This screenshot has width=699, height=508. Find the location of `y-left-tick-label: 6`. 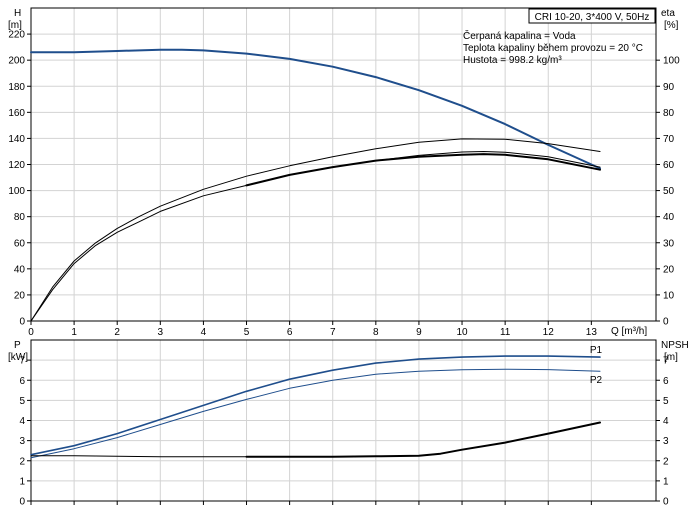

y-left-tick-label: 6 is located at coordinates (22, 381).